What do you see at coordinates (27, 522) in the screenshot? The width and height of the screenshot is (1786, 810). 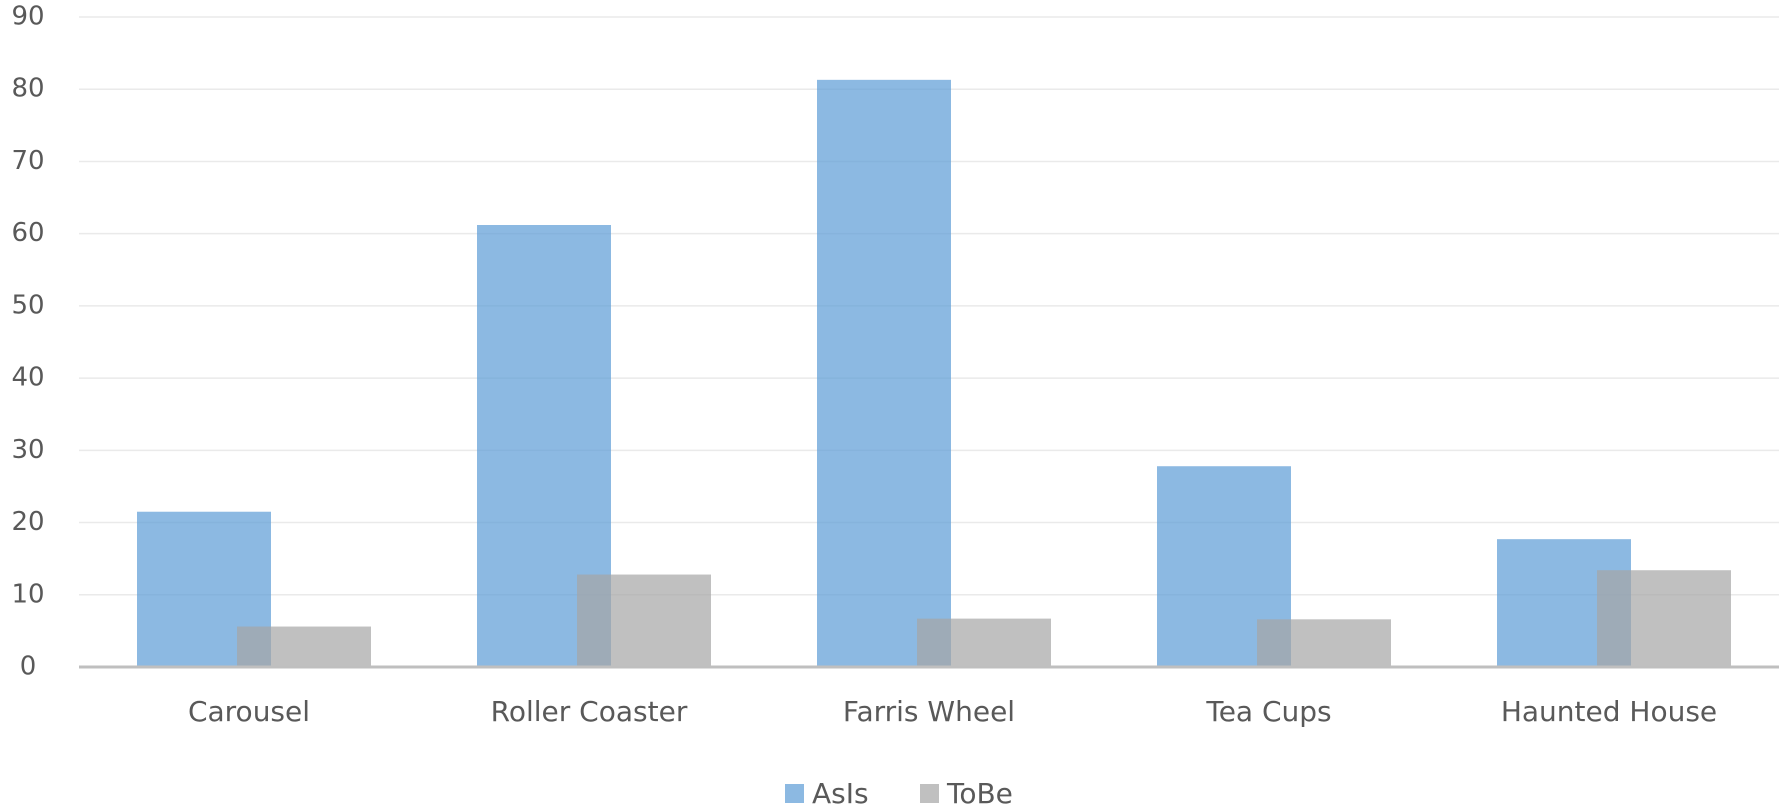 I see `y-tick-label: 20` at bounding box center [27, 522].